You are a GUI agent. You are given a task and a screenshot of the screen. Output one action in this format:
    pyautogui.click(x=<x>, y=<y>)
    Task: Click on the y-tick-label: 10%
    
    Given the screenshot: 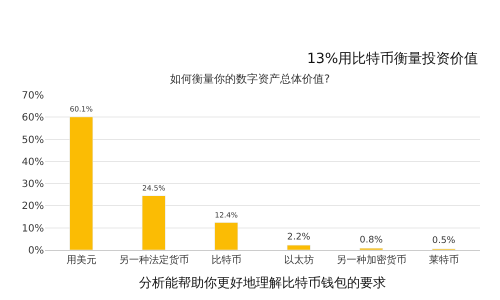 What is the action you would take?
    pyautogui.click(x=33, y=228)
    